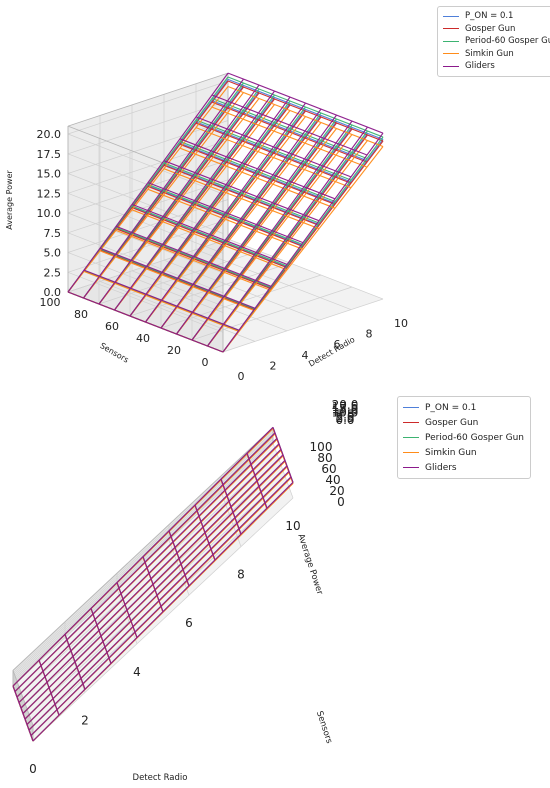 The image size is (550, 788). I want to click on y-tick-label: 40, so click(332, 480).